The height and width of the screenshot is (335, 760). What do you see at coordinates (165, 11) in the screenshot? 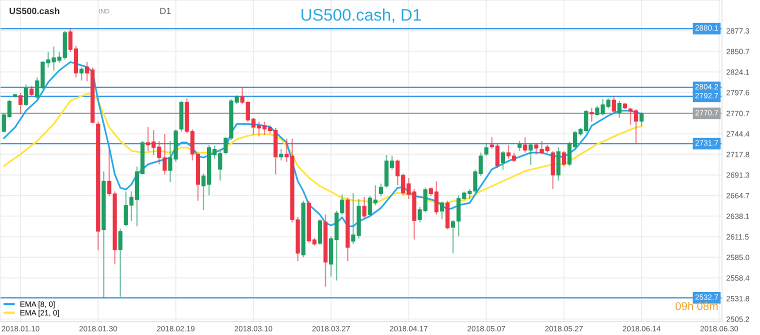
I see `annotation: D1` at bounding box center [165, 11].